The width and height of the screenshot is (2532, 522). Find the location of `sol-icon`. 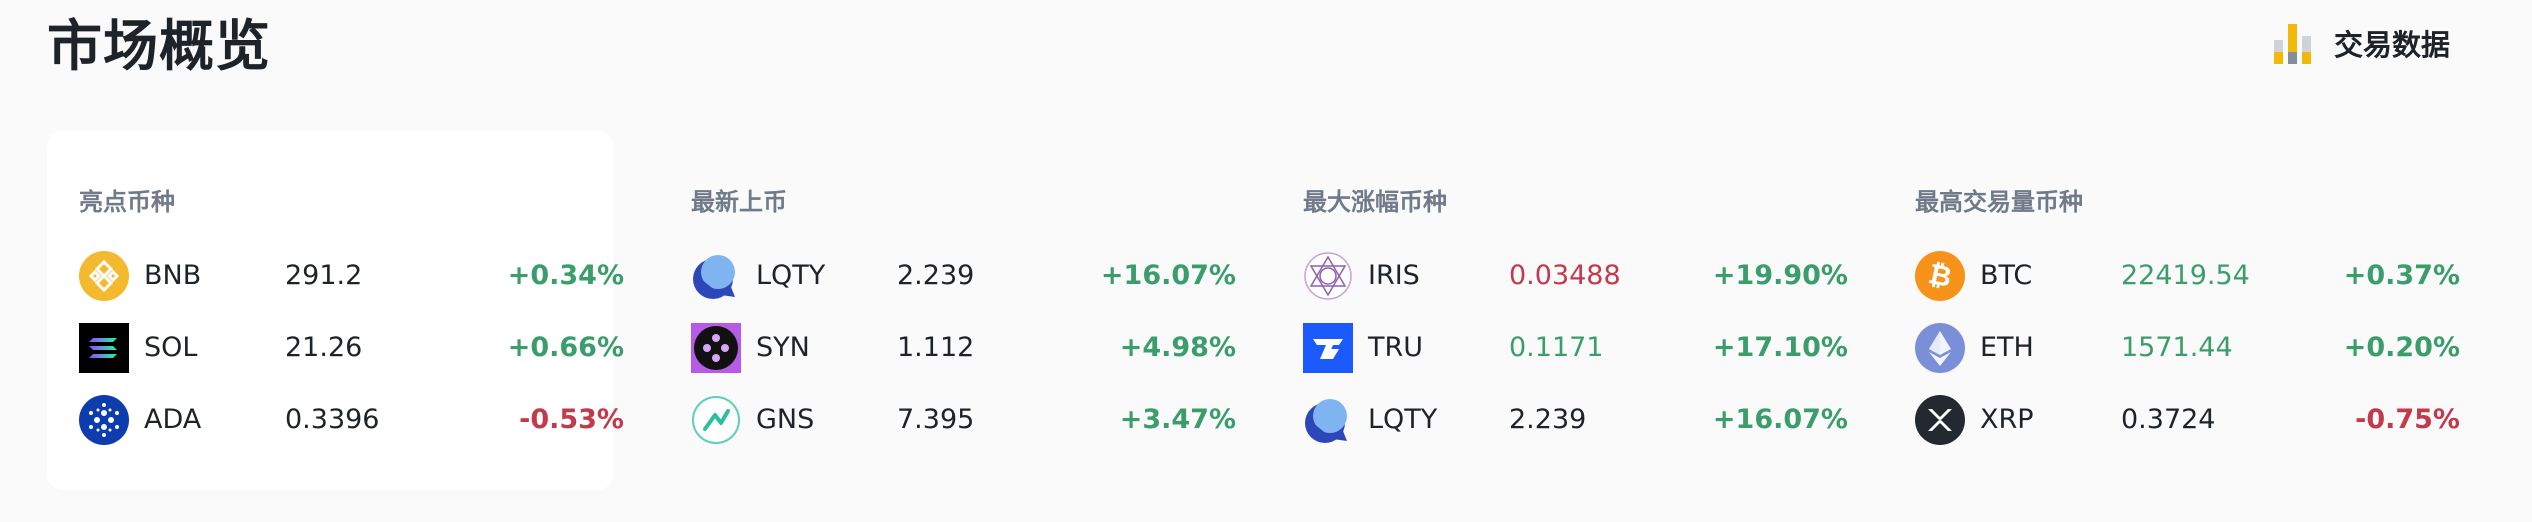

sol-icon is located at coordinates (104, 348).